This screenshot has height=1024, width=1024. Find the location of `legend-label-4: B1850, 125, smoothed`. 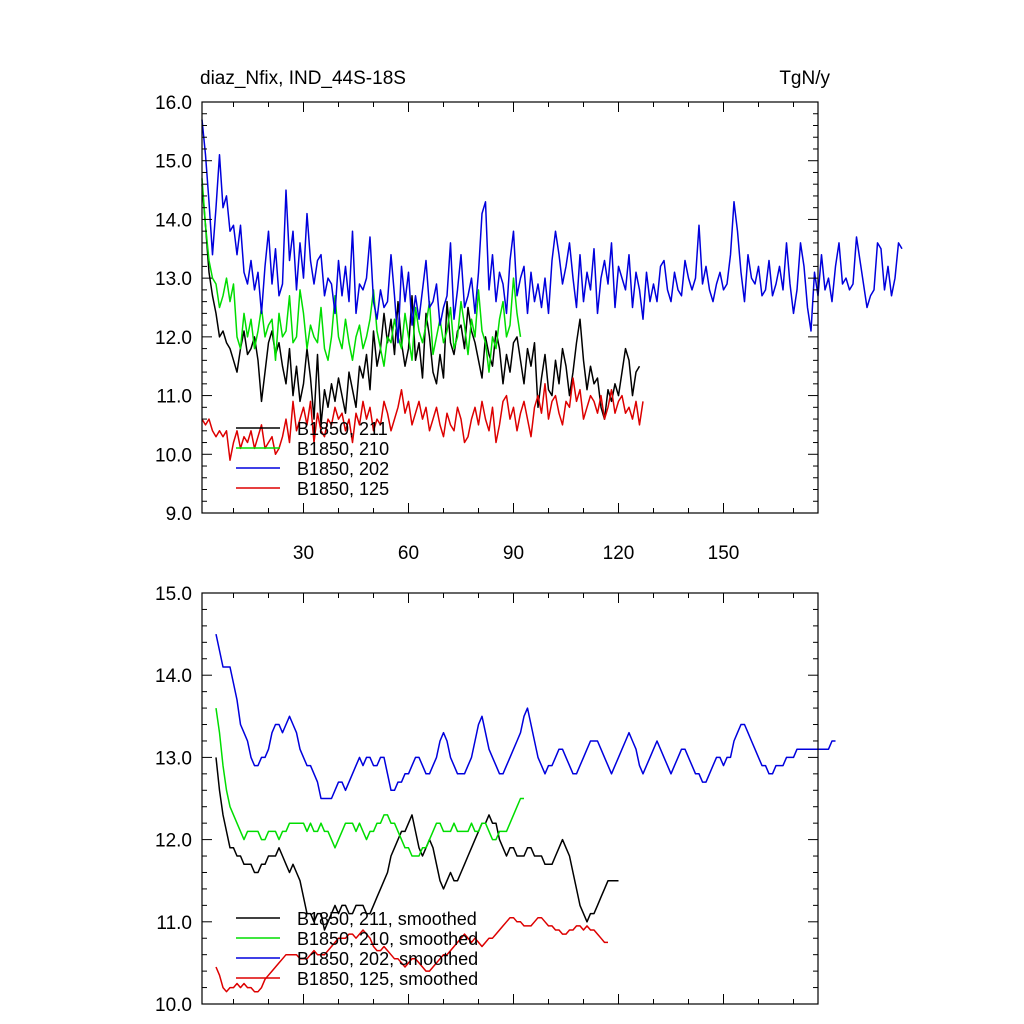

legend-label-4: B1850, 125, smoothed is located at coordinates (387, 979).